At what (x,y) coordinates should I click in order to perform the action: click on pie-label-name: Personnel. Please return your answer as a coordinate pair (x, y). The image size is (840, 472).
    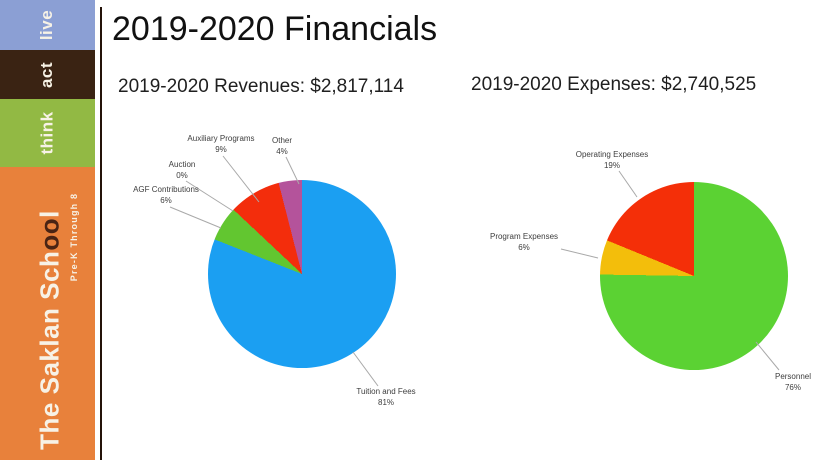
    Looking at the image, I should click on (793, 376).